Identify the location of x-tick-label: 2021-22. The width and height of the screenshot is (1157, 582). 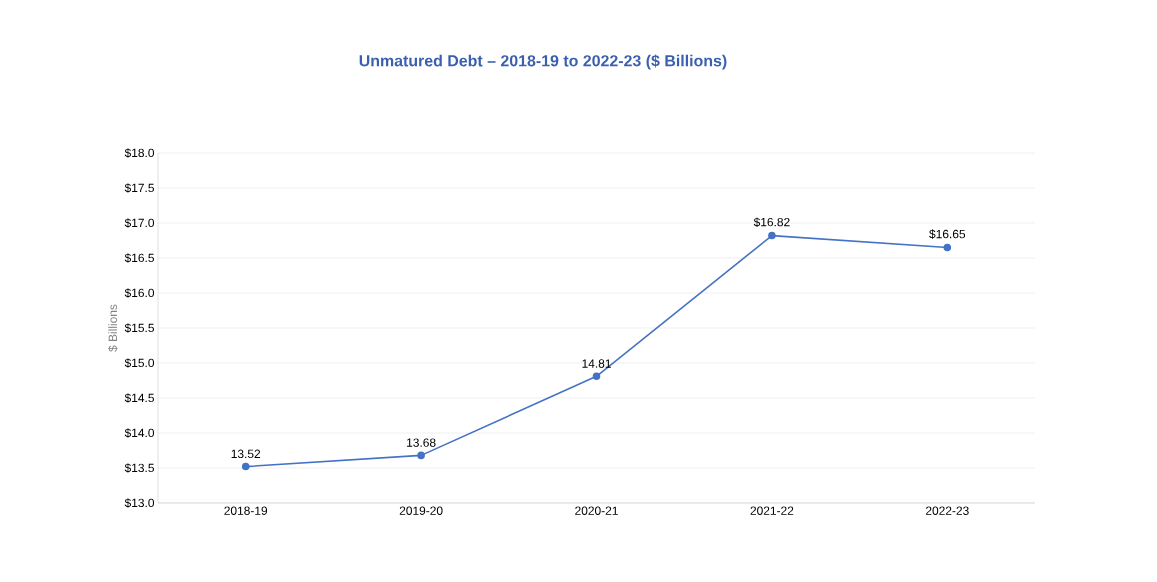
(772, 510).